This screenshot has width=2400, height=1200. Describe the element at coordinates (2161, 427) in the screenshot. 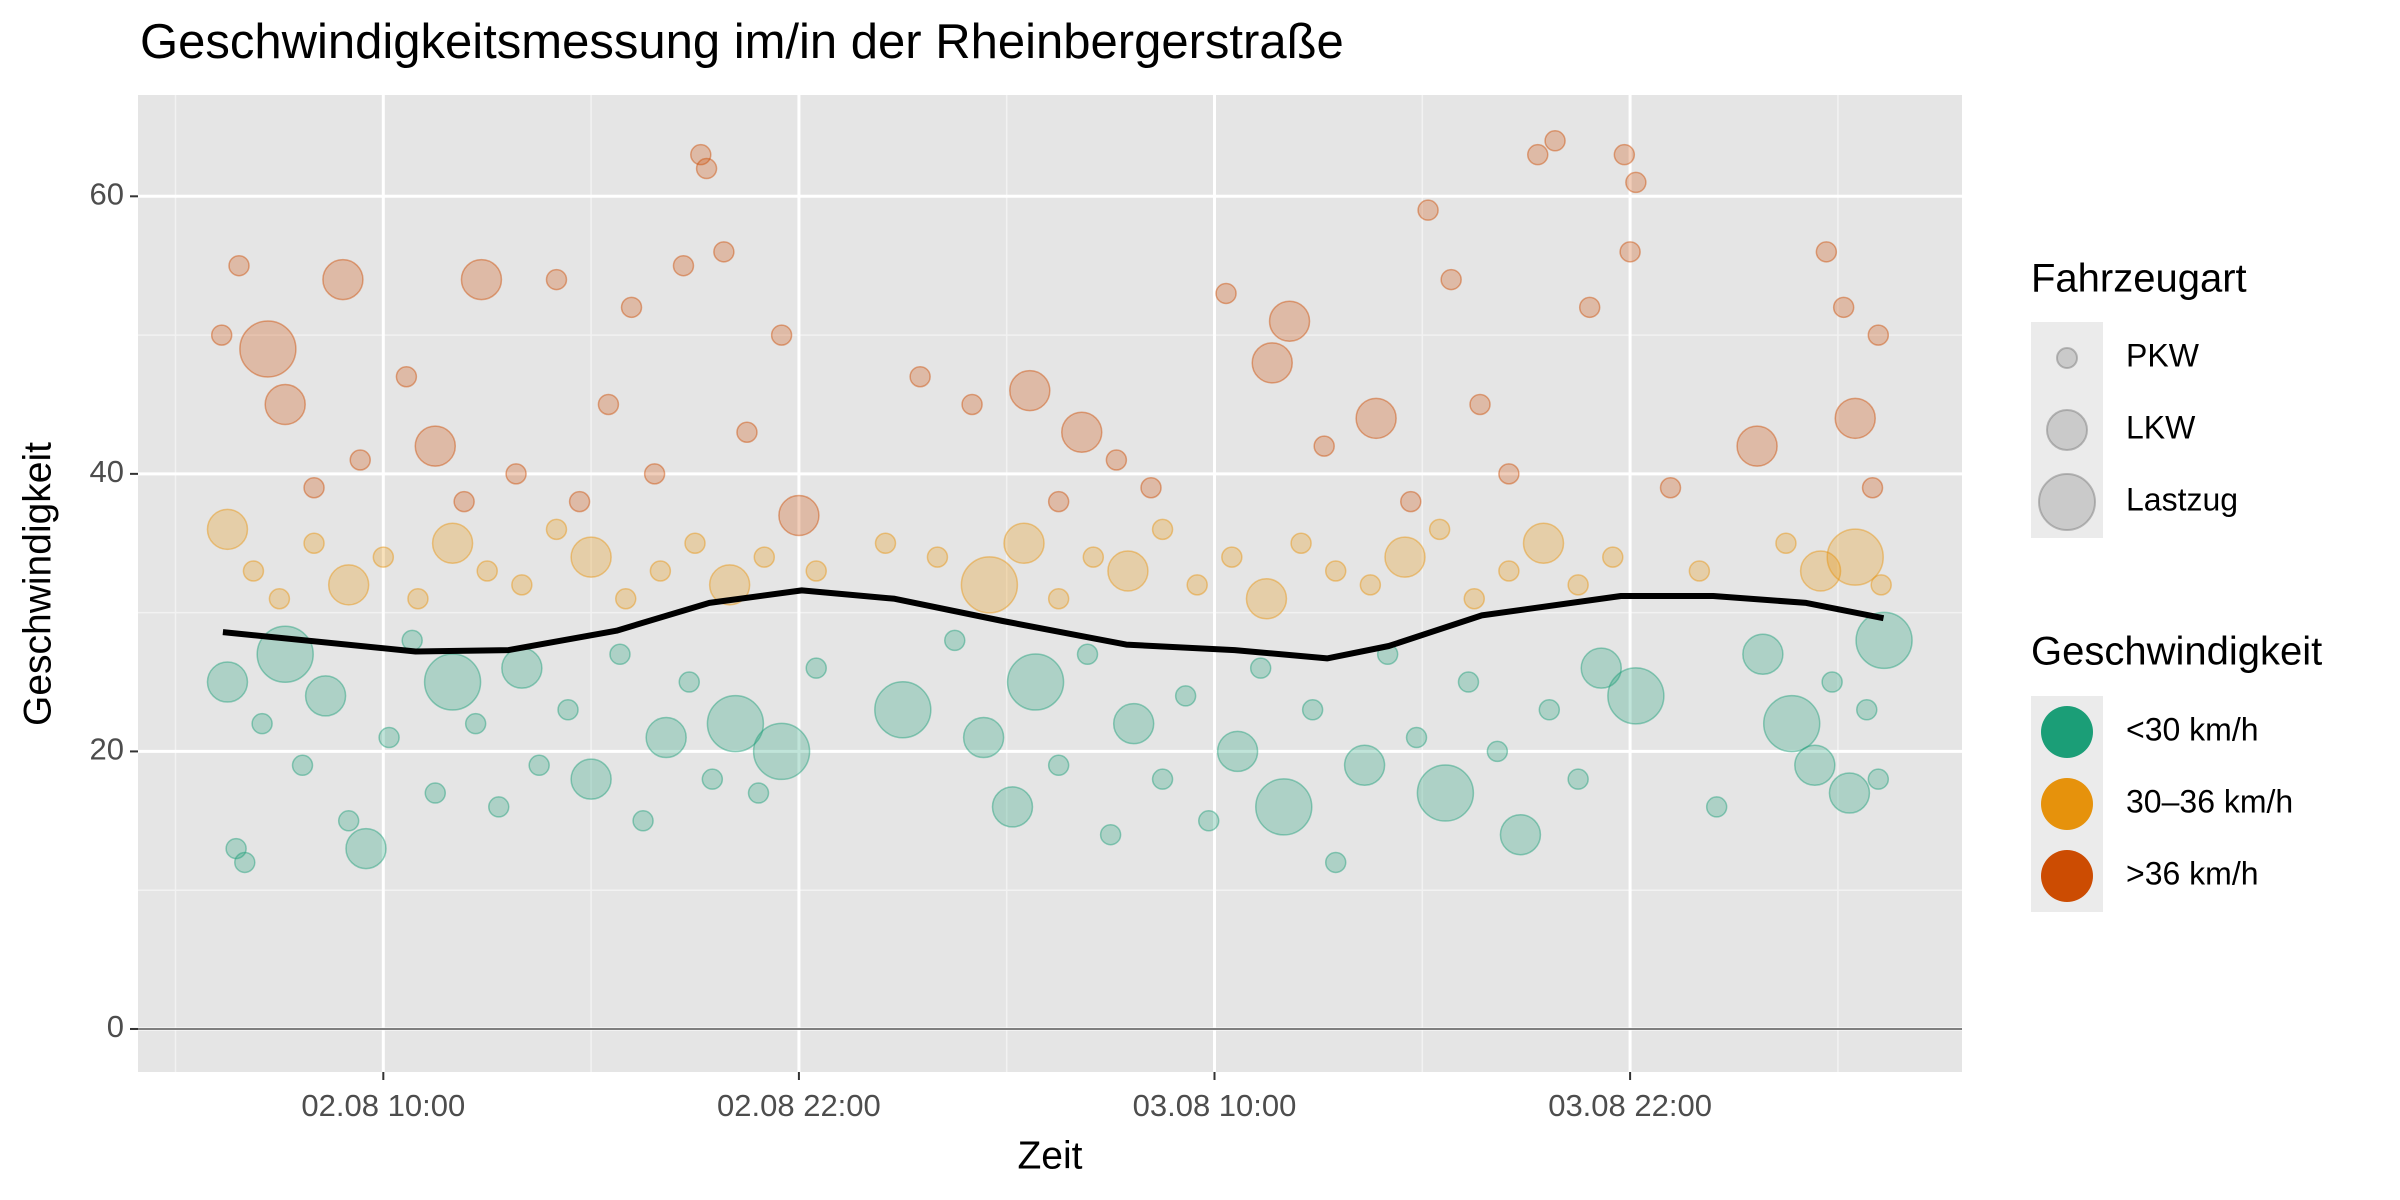

I see `legend-label: LKW` at that location.